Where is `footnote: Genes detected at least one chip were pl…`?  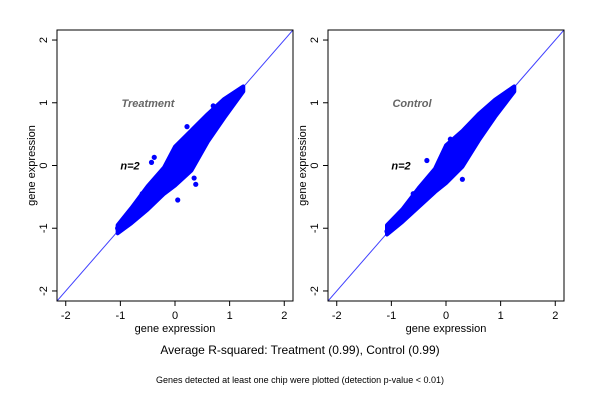
footnote: Genes detected at least one chip were pl… is located at coordinates (300, 380).